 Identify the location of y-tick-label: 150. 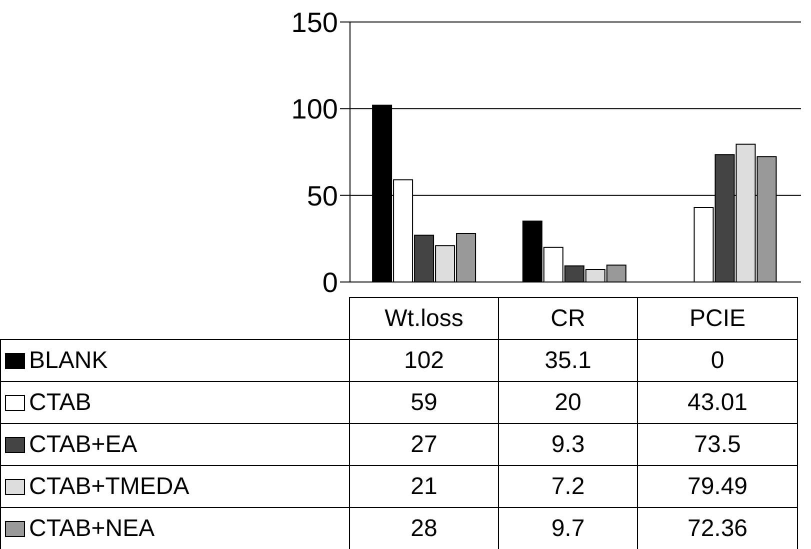
(314, 22).